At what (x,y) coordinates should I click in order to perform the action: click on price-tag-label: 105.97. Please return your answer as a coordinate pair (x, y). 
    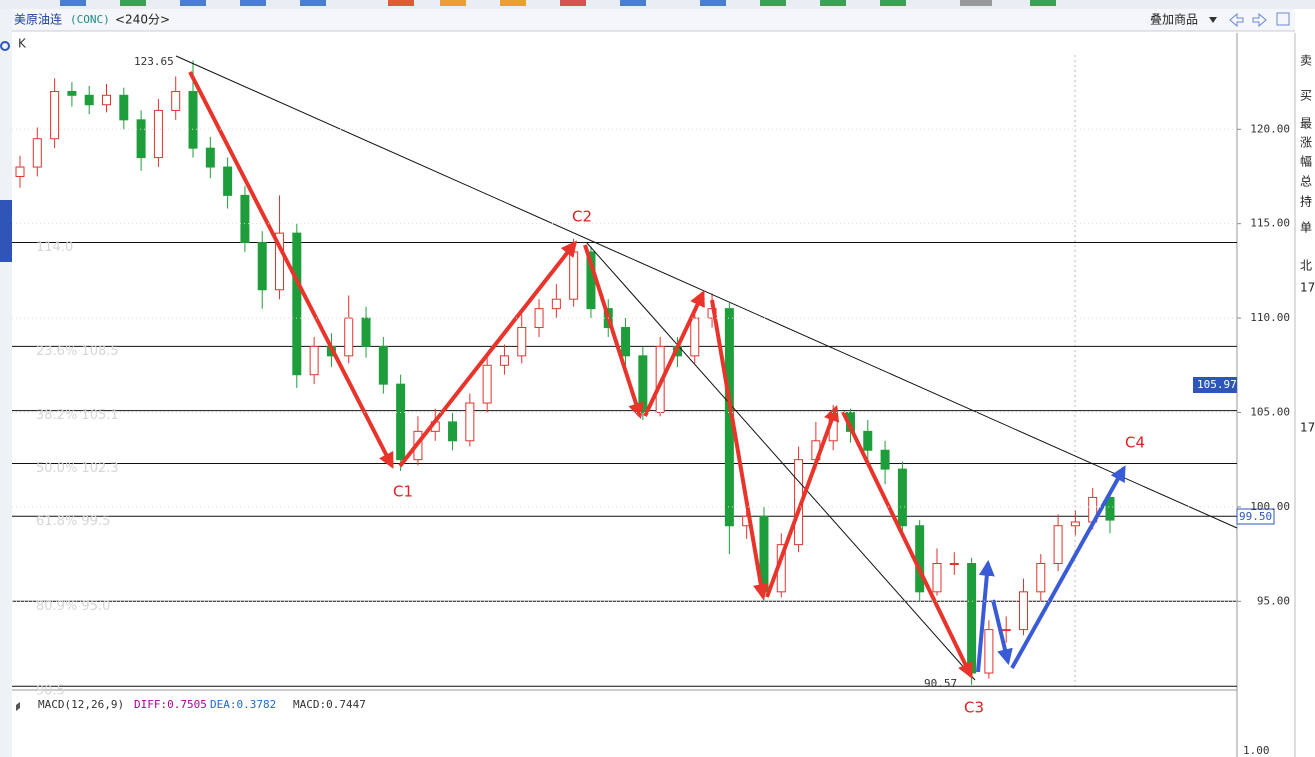
    Looking at the image, I should click on (1217, 384).